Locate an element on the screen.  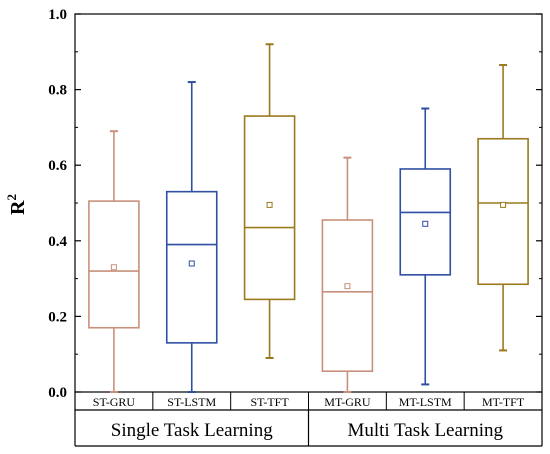
box-mt-lstm is located at coordinates (425, 246).